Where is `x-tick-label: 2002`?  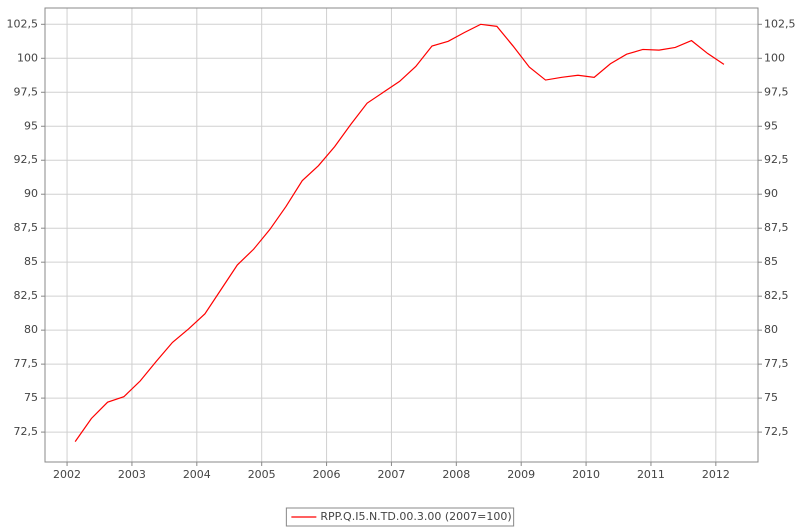 x-tick-label: 2002 is located at coordinates (67, 474).